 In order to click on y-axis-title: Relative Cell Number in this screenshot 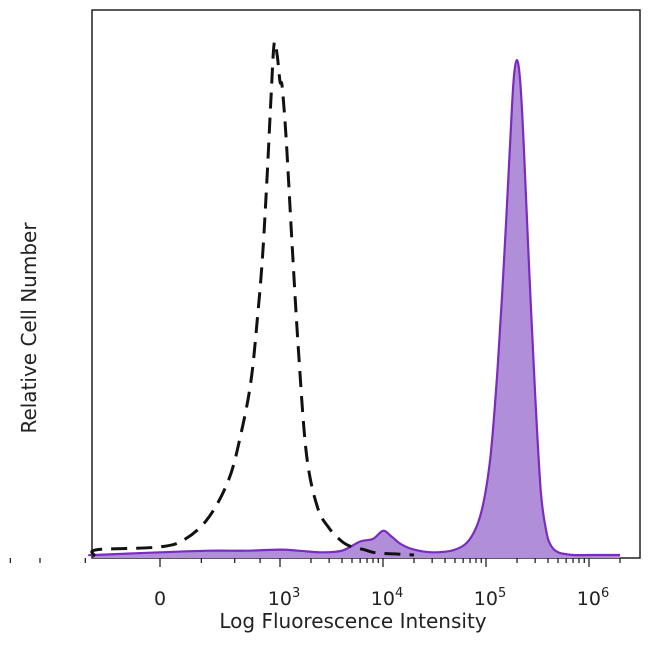, I will do `click(29, 328)`.